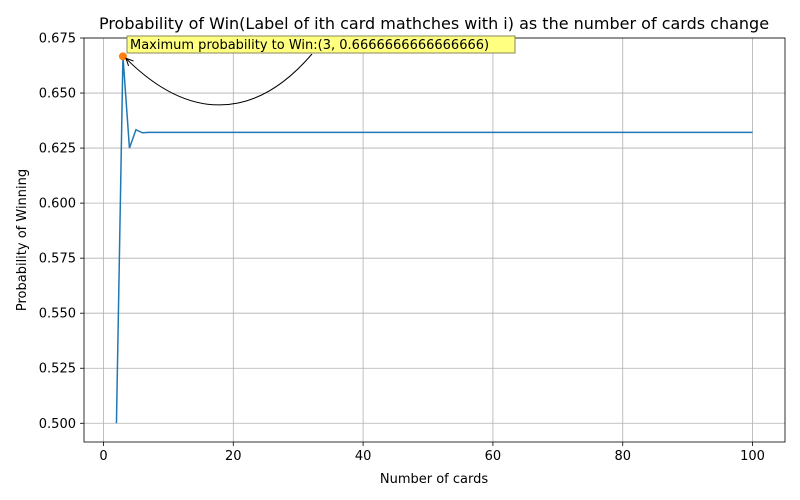 The height and width of the screenshot is (500, 800). I want to click on y-tick-label: 0.550, so click(57, 314).